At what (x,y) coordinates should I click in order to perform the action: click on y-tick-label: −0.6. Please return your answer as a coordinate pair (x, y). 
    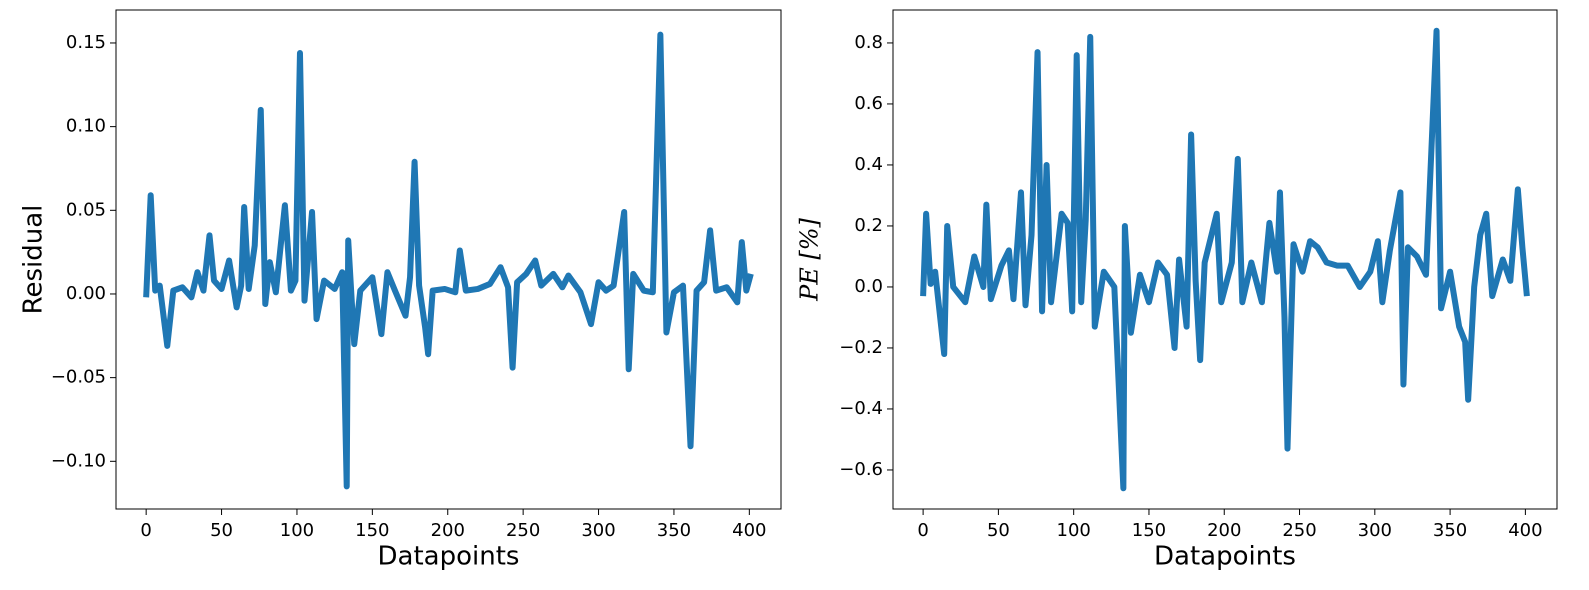
    Looking at the image, I should click on (861, 469).